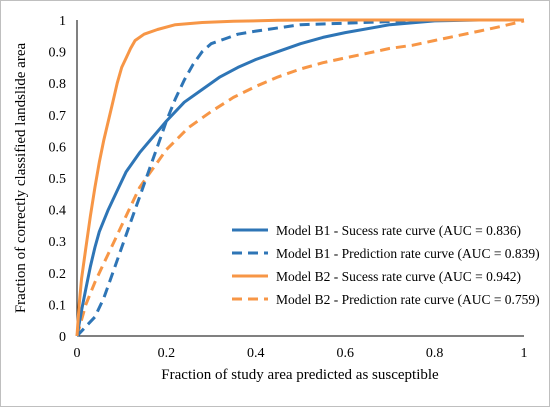  I want to click on y-tick-label: 0.5, so click(58, 179).